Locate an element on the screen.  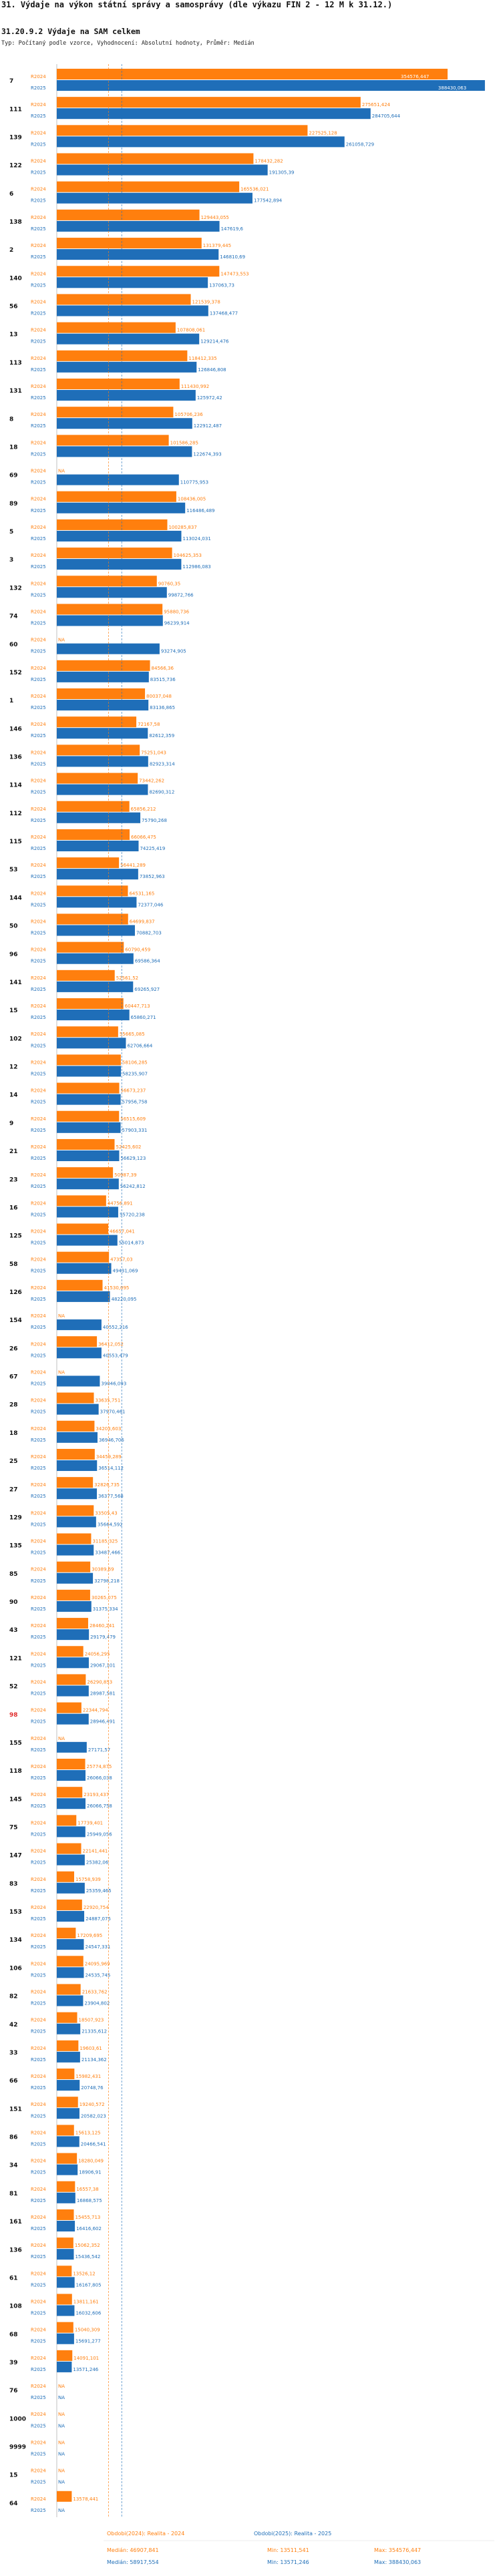
row-id-label: 26 is located at coordinates (14, 1348).